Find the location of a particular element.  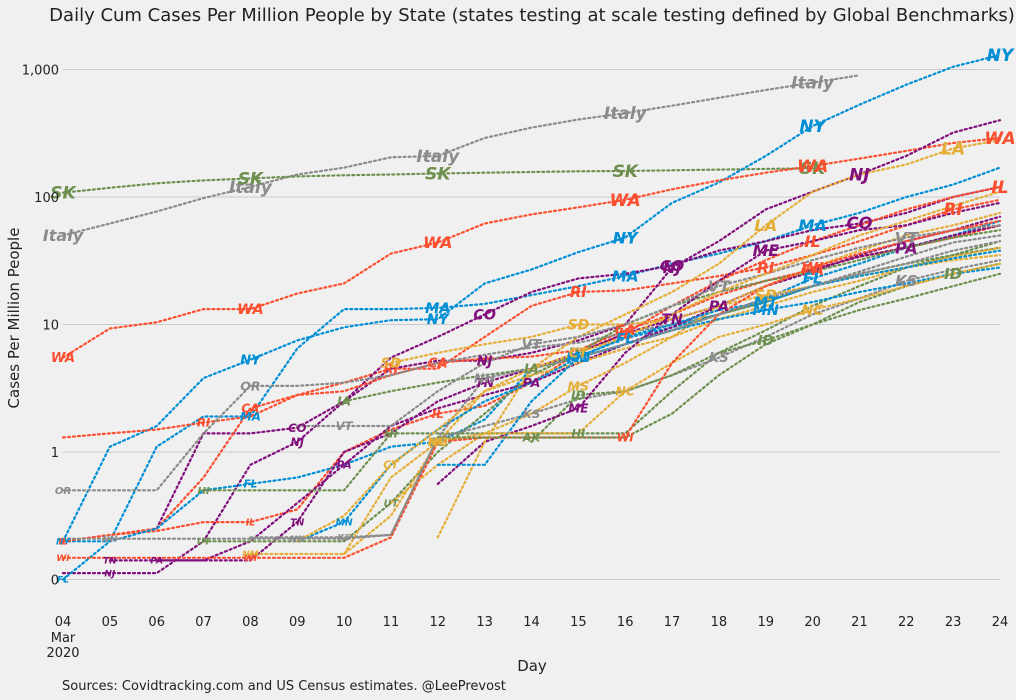

series-line-ak is located at coordinates (719, 355).